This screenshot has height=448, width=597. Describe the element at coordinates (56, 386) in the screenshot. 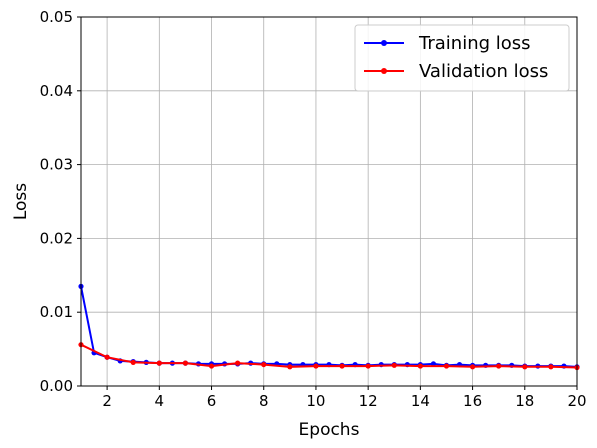

I see `y-tick-label: 0.00` at that location.